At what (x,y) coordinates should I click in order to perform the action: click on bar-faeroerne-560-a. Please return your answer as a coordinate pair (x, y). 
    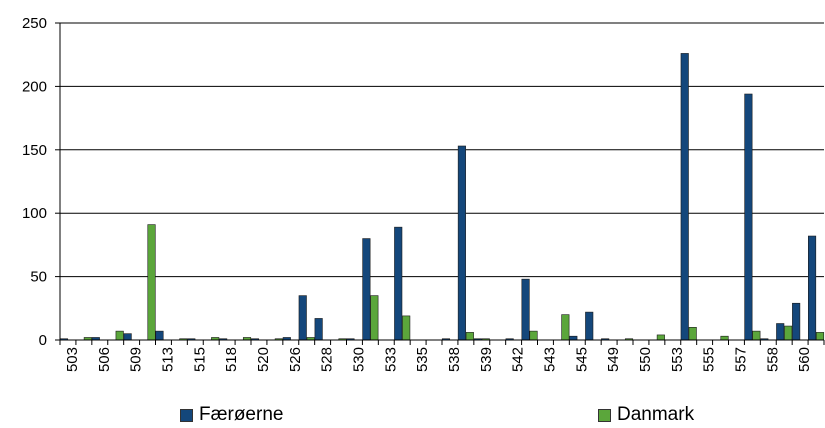
    Looking at the image, I should click on (796, 321).